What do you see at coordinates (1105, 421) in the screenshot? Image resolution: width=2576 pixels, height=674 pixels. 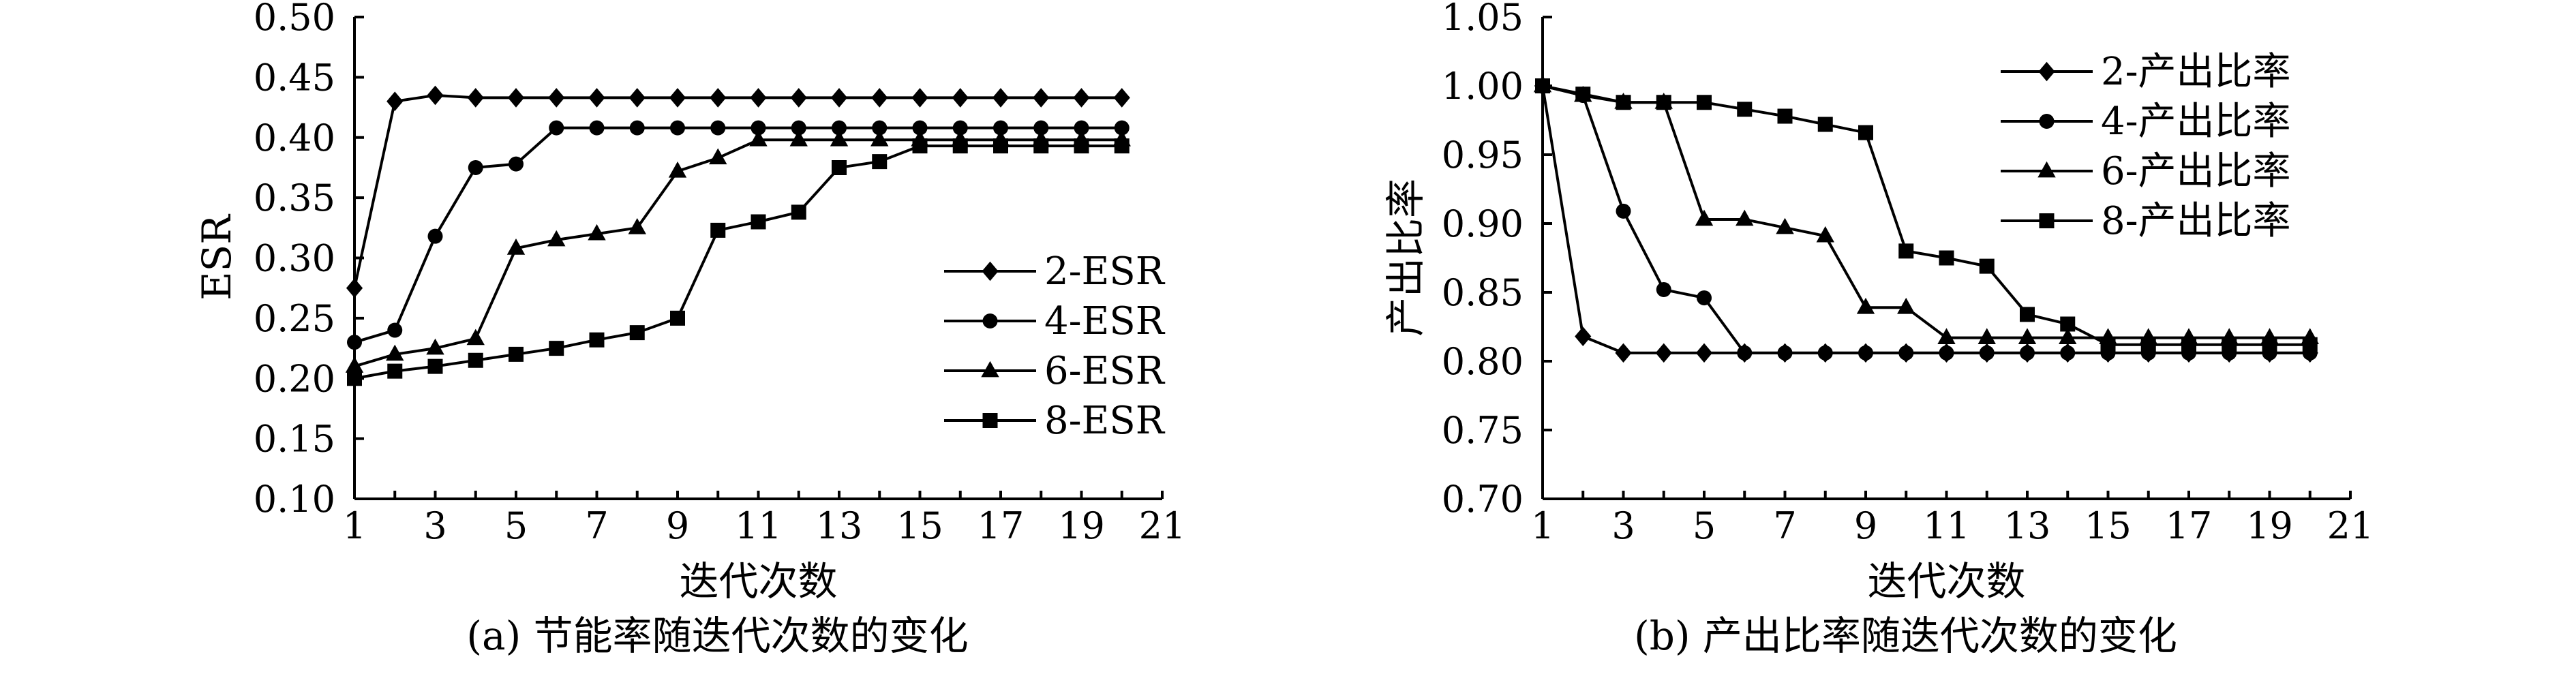 I see `legend-label: 8-ESR` at bounding box center [1105, 421].